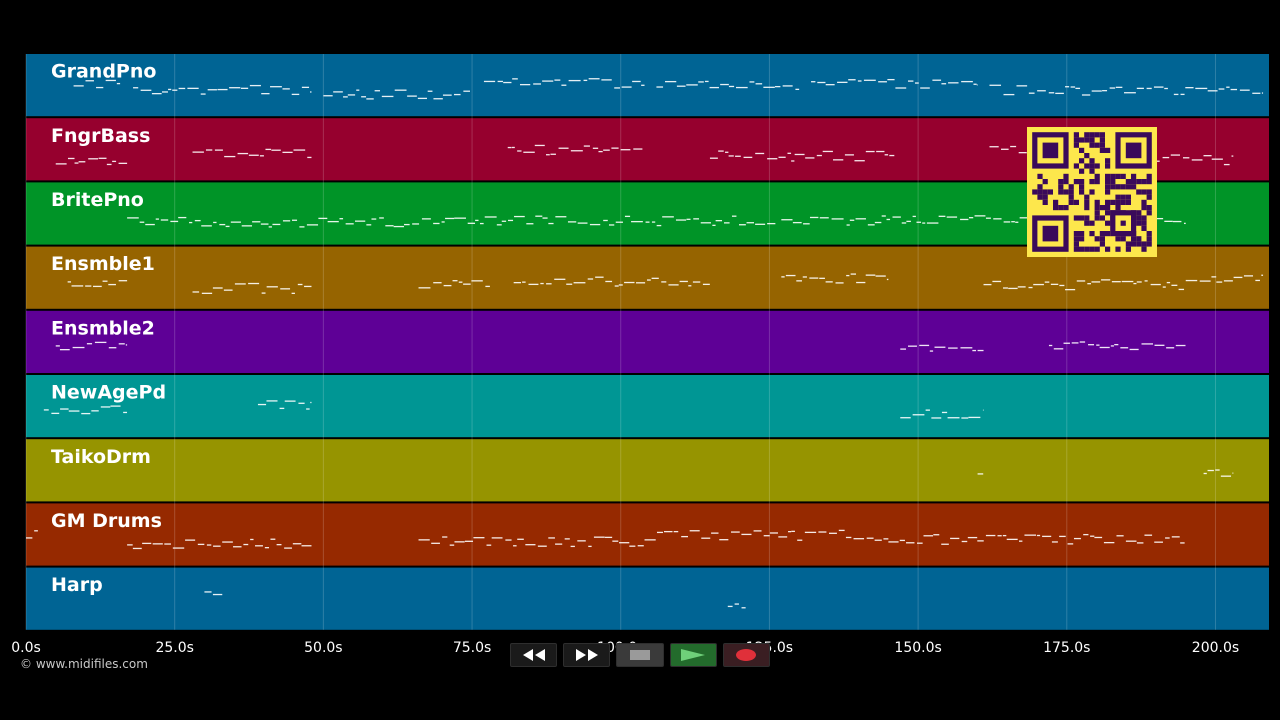 This screenshot has width=1280, height=720. Describe the element at coordinates (1066, 648) in the screenshot. I see `time-tick-label: 175.0s` at that location.